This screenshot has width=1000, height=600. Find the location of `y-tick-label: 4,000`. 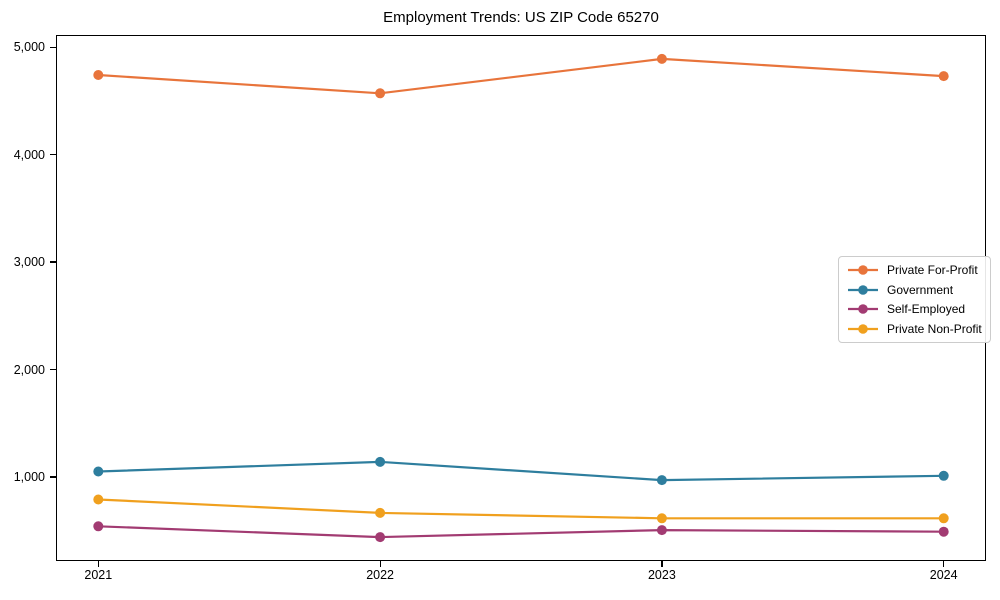

y-tick-label: 4,000 is located at coordinates (29, 154).